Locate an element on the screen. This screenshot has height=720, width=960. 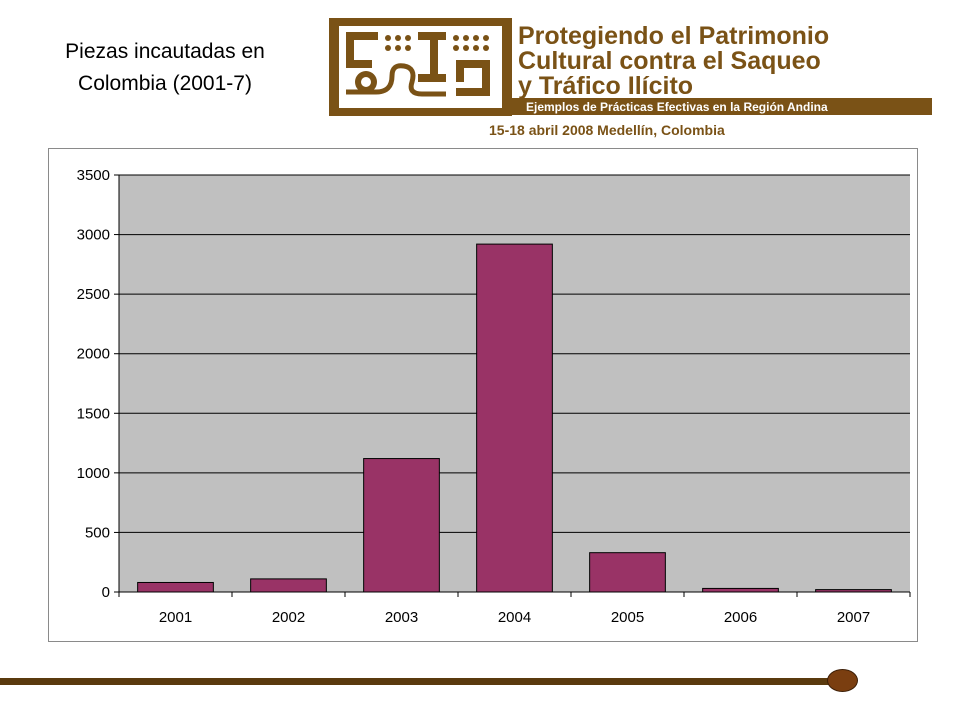
banner-date: 15-18 abril 2008 Medellín, Colombia is located at coordinates (607, 130).